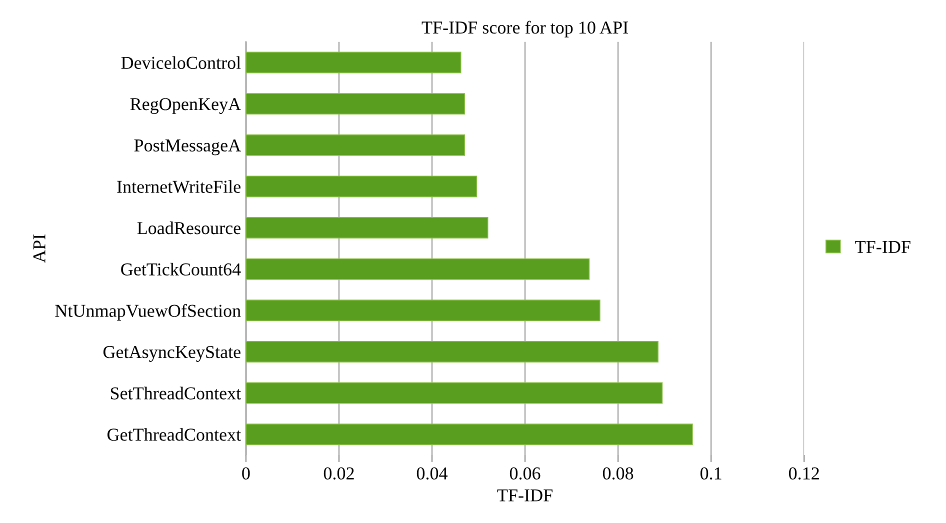 The height and width of the screenshot is (523, 946). What do you see at coordinates (524, 495) in the screenshot?
I see `x-axis-title: TF-IDF` at bounding box center [524, 495].